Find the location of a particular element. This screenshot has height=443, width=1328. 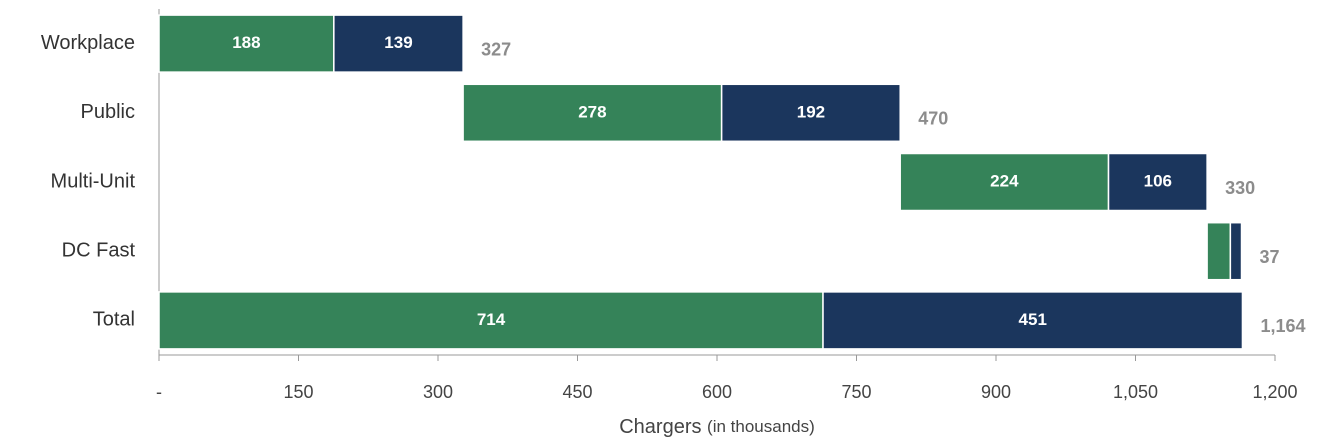

total-label: 1,164 is located at coordinates (1282, 326).